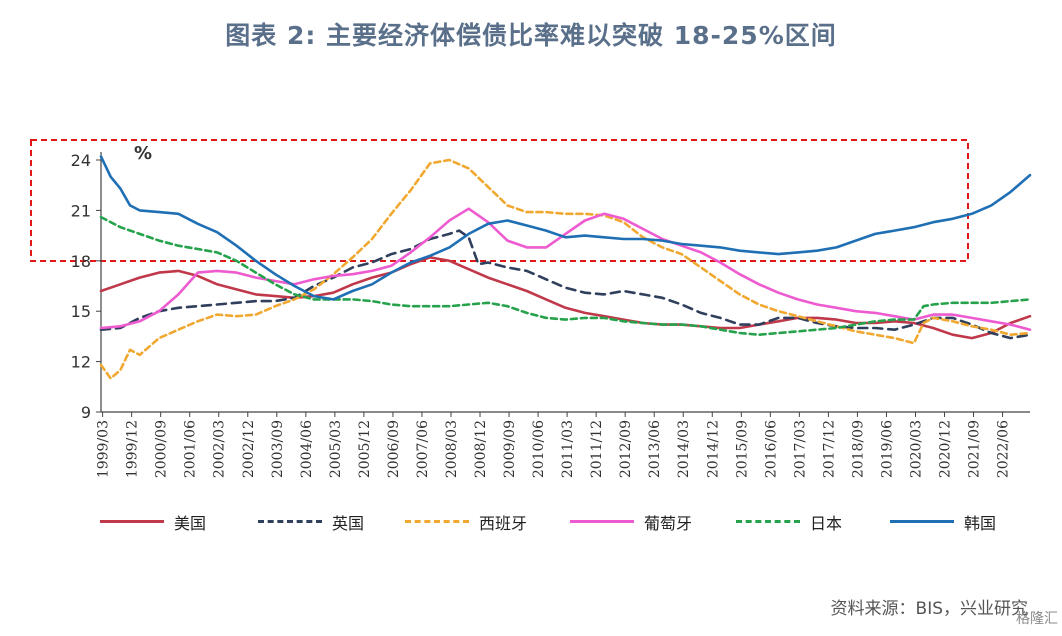 The width and height of the screenshot is (1062, 636). What do you see at coordinates (742, 449) in the screenshot?
I see `x-tick-label: 2015/09` at bounding box center [742, 449].